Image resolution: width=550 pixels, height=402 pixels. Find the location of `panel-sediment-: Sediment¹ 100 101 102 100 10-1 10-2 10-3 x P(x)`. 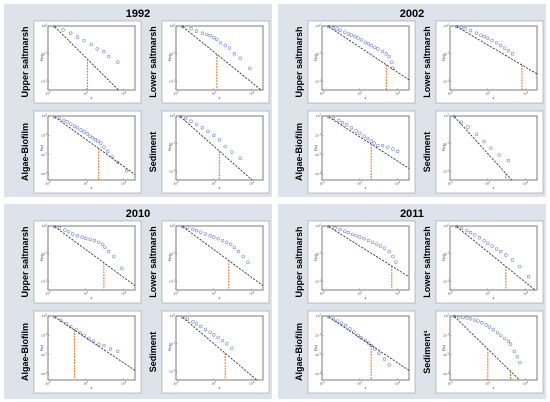

panel-sediment-: Sediment¹ 100 101 102 100 10-1 10-2 10-3 x P(x) is located at coordinates (483, 352).